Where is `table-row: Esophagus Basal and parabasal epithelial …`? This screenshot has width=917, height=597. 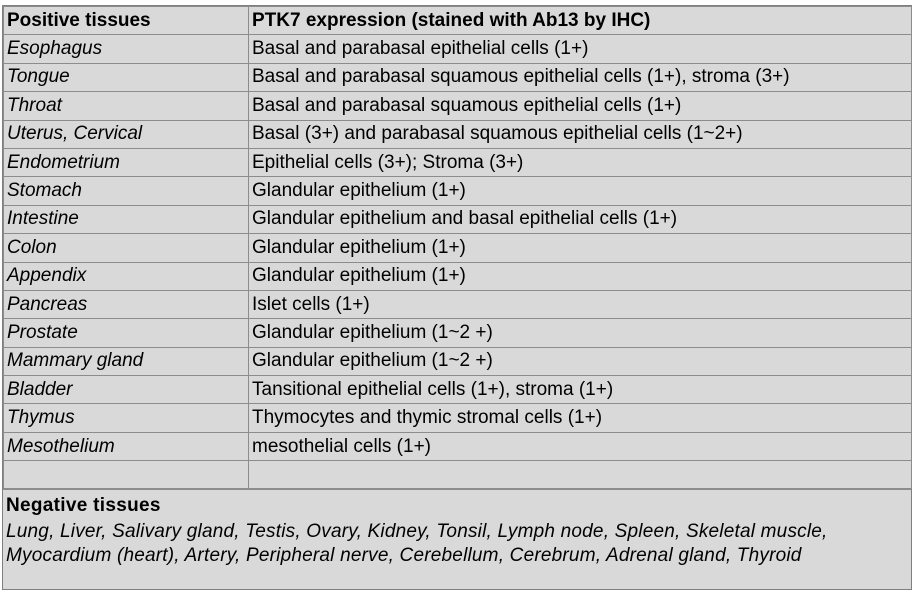 table-row: Esophagus Basal and parabasal epithelial … is located at coordinates (457, 49).